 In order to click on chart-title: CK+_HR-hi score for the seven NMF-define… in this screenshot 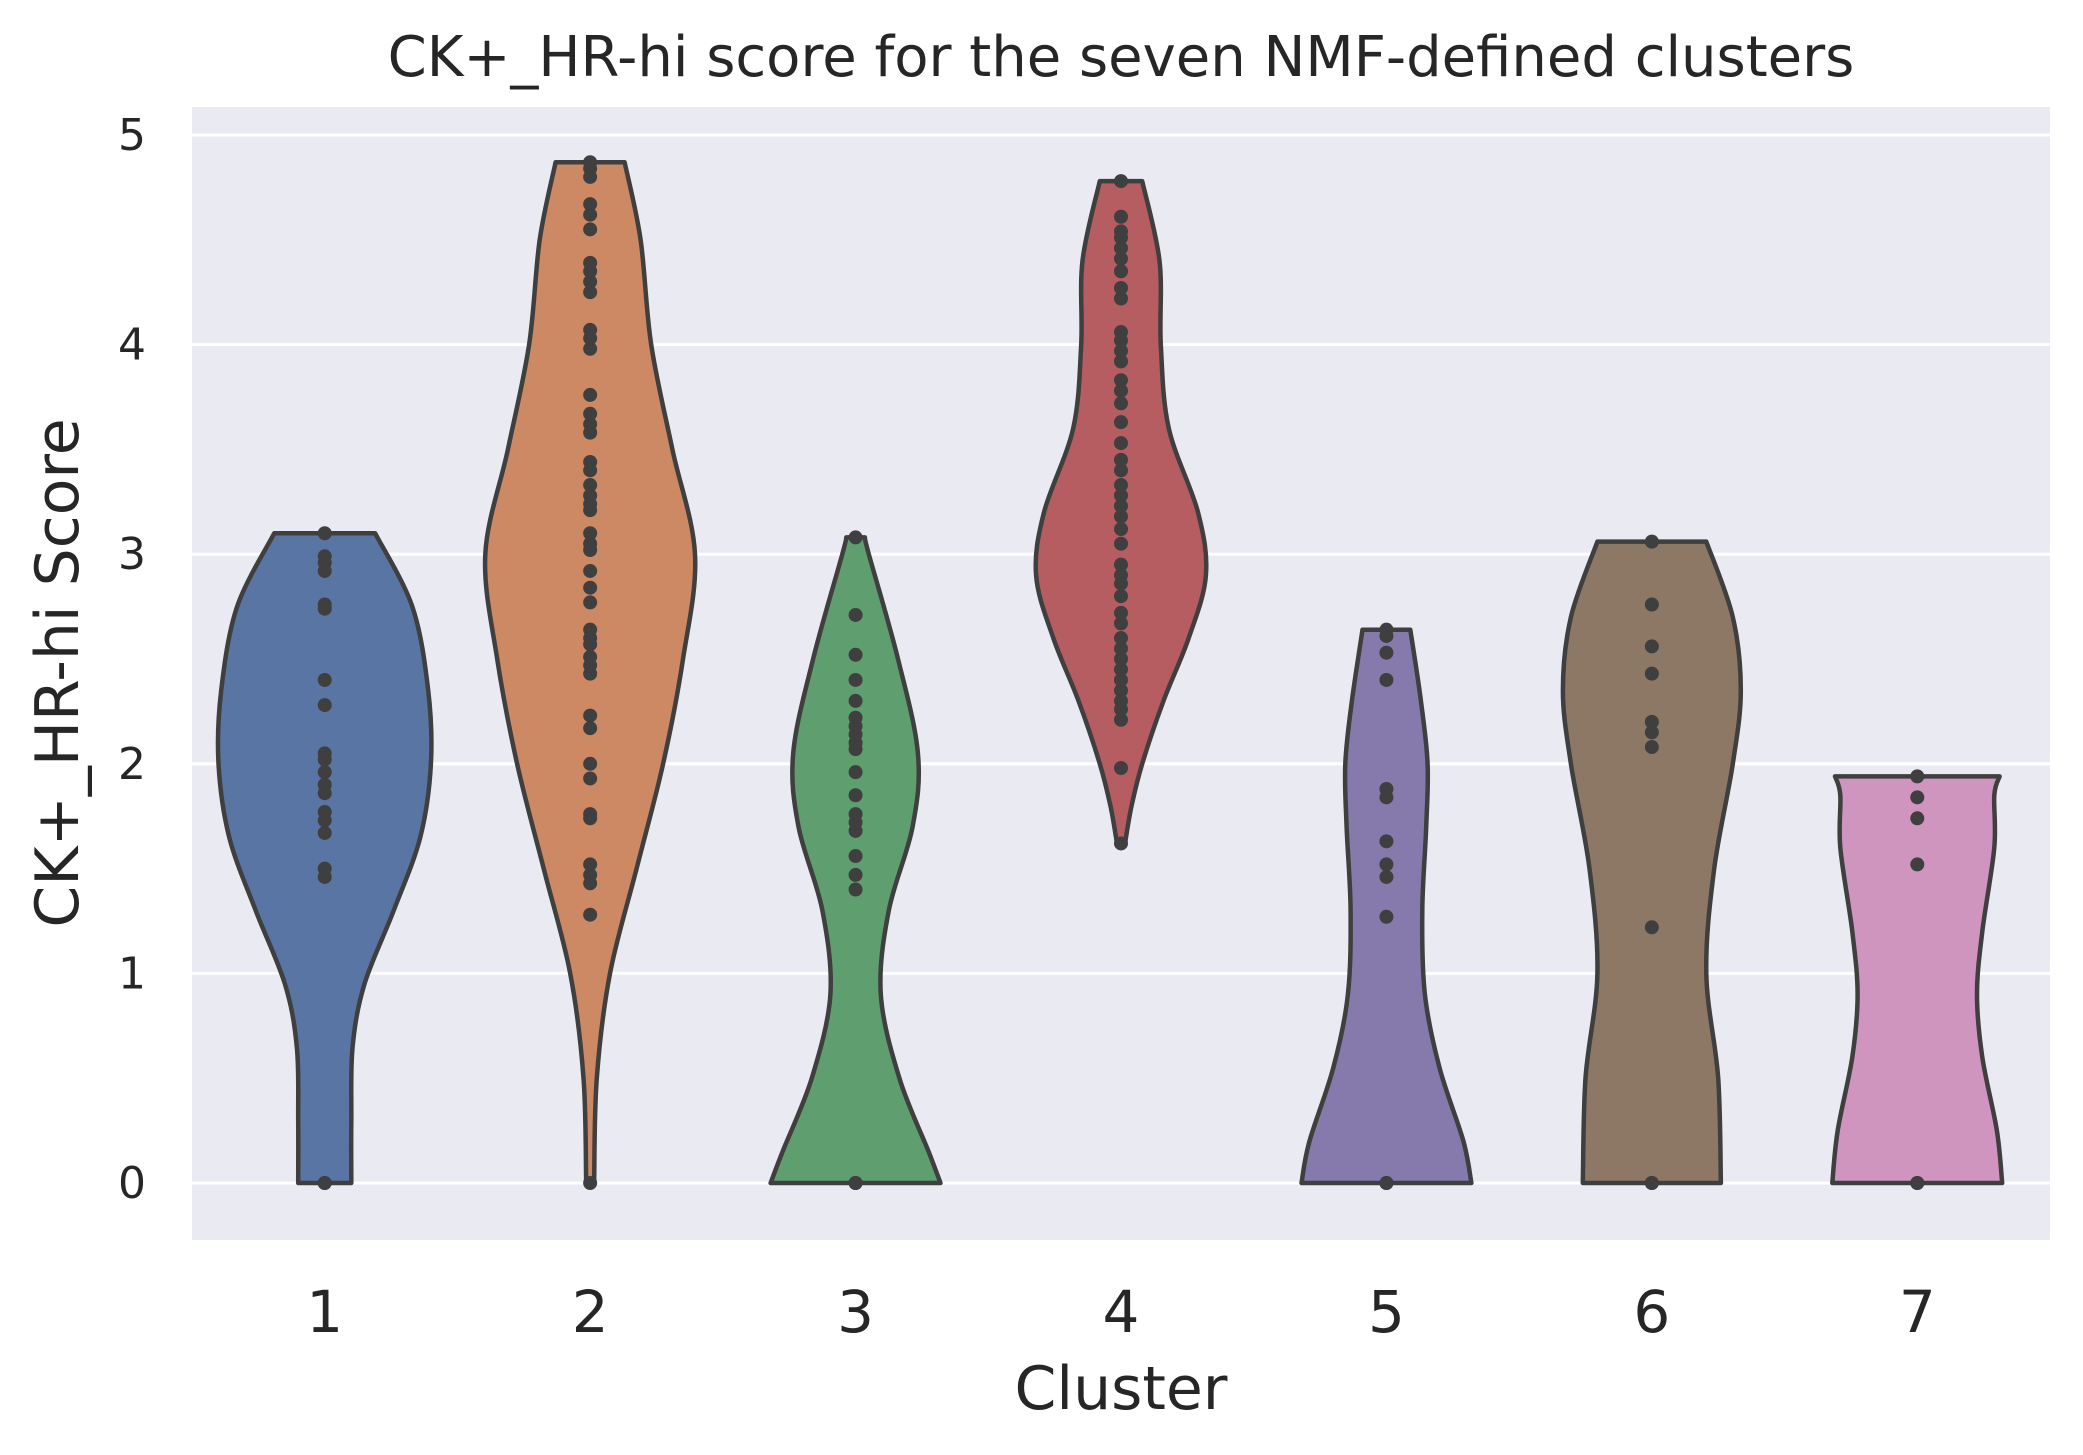, I will do `click(1121, 57)`.